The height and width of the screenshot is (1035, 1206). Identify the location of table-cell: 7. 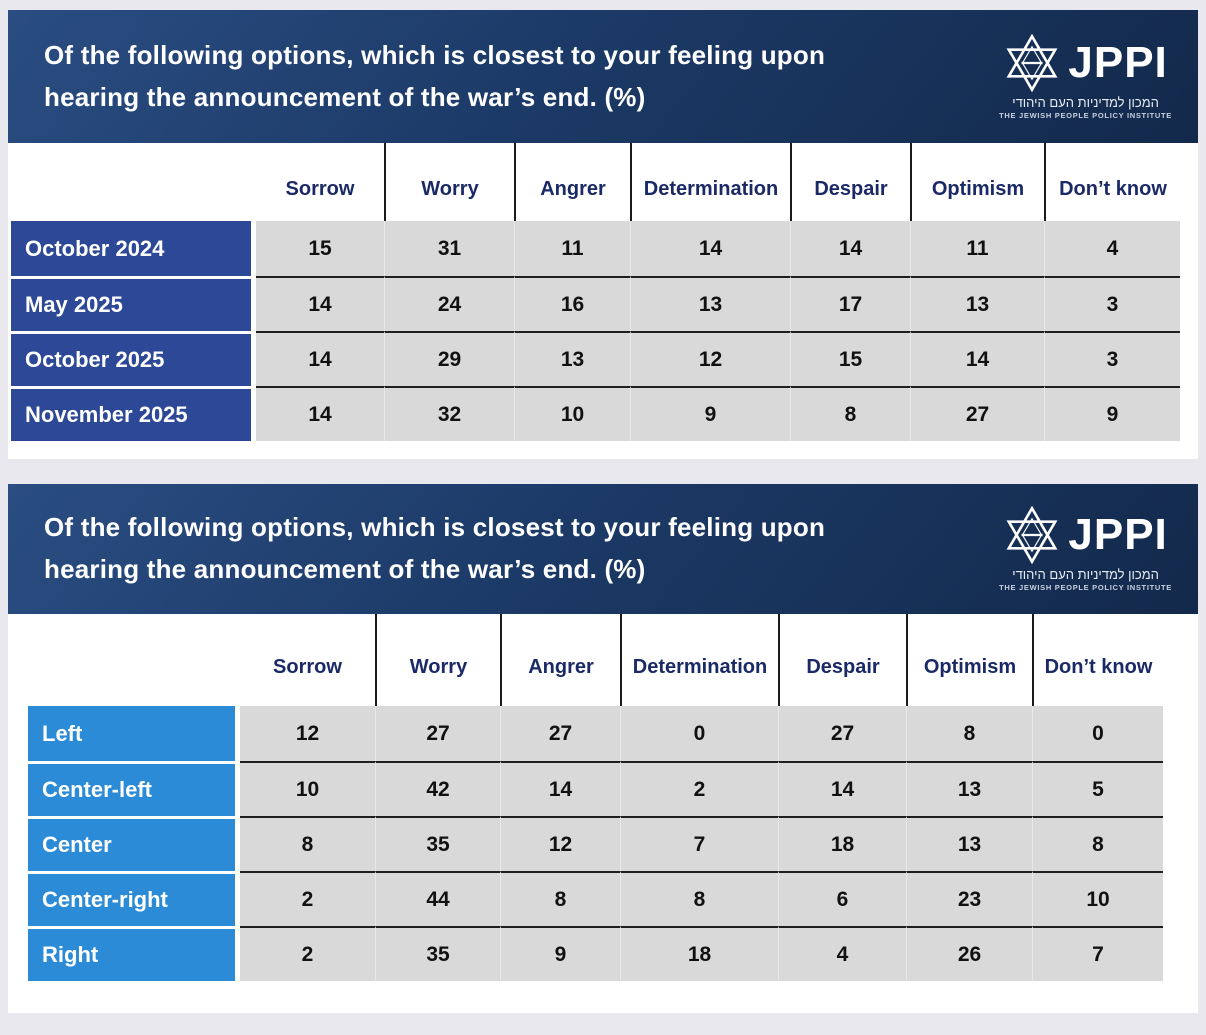
(699, 843).